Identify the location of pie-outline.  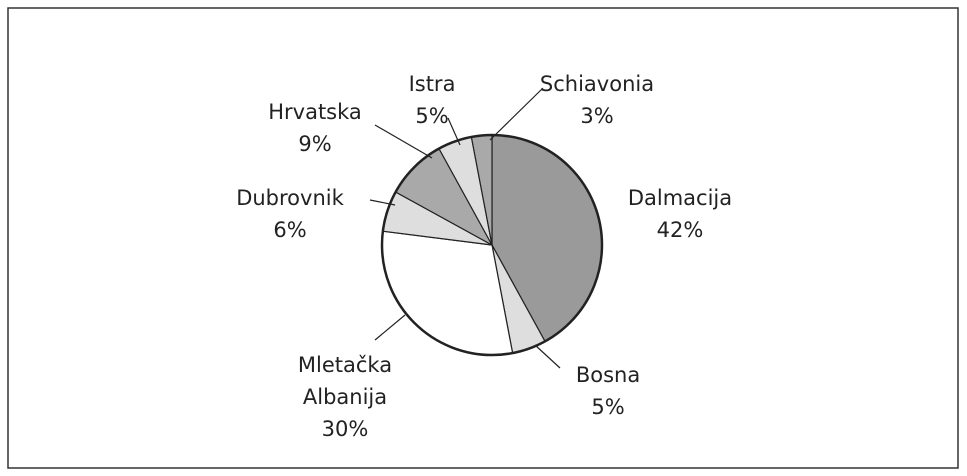
(492, 245).